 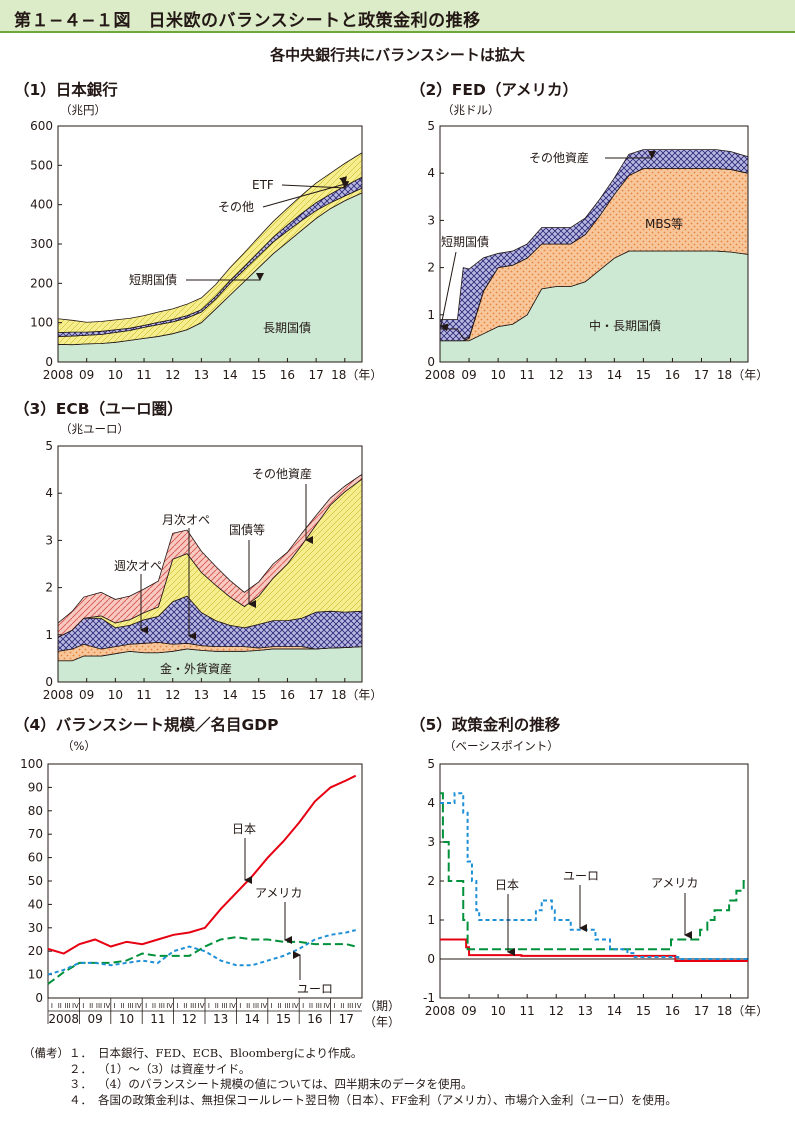 What do you see at coordinates (35, 904) in the screenshot?
I see `bs_gdp-ytick-label: 40` at bounding box center [35, 904].